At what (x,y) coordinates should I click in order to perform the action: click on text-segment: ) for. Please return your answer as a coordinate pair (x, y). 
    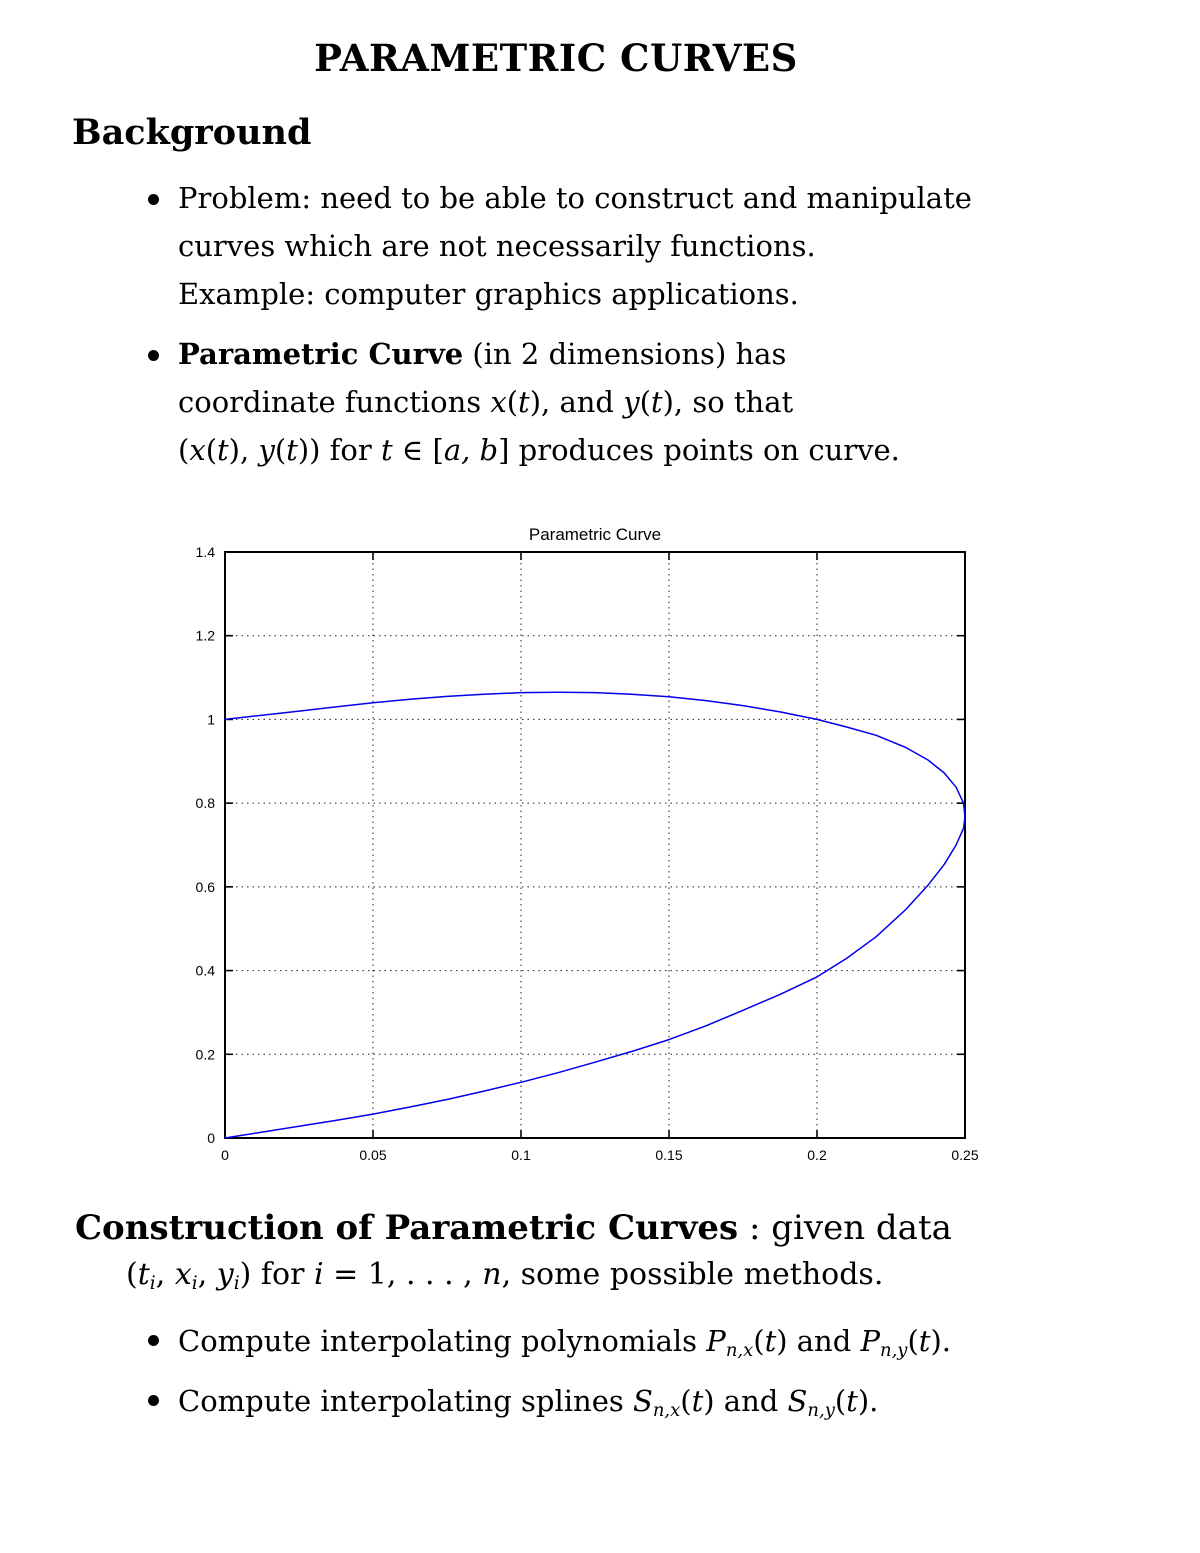
    Looking at the image, I should click on (276, 1274).